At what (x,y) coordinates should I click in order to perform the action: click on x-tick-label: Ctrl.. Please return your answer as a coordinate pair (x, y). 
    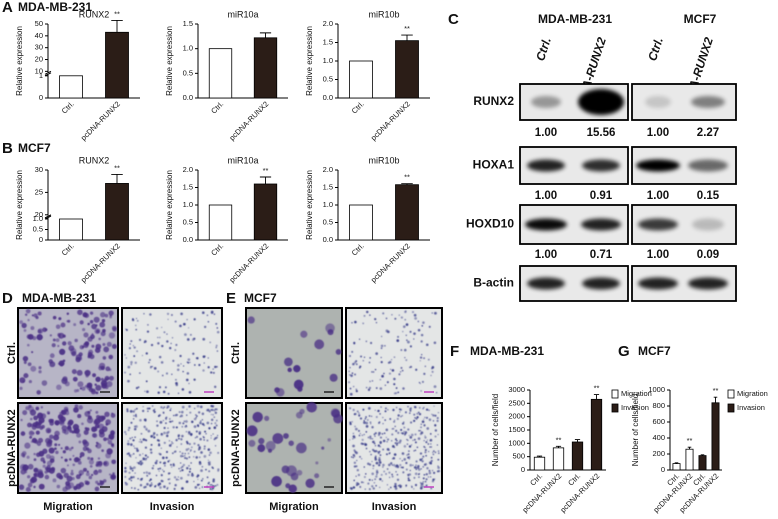
    Looking at the image, I should click on (358, 107).